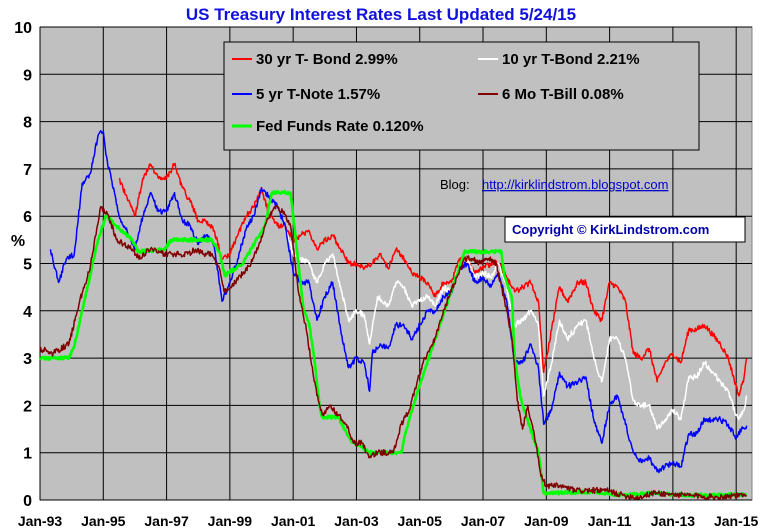  I want to click on x-tick-label: Jan-97, so click(166, 521).